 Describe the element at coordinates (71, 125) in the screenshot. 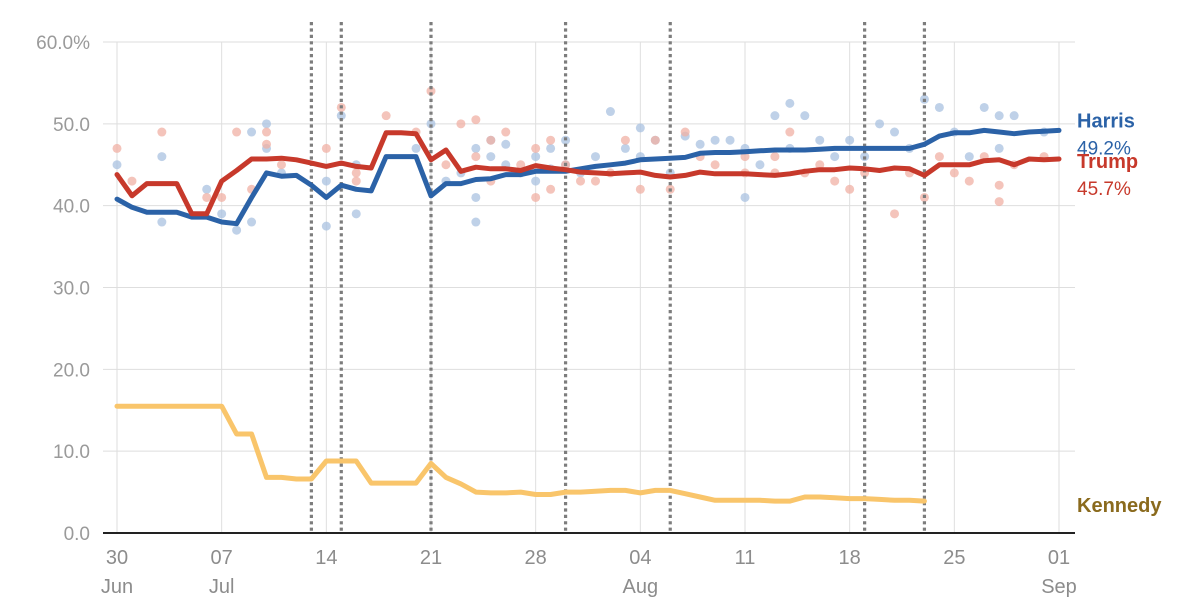

I see `y-tick-label: 50.0` at that location.